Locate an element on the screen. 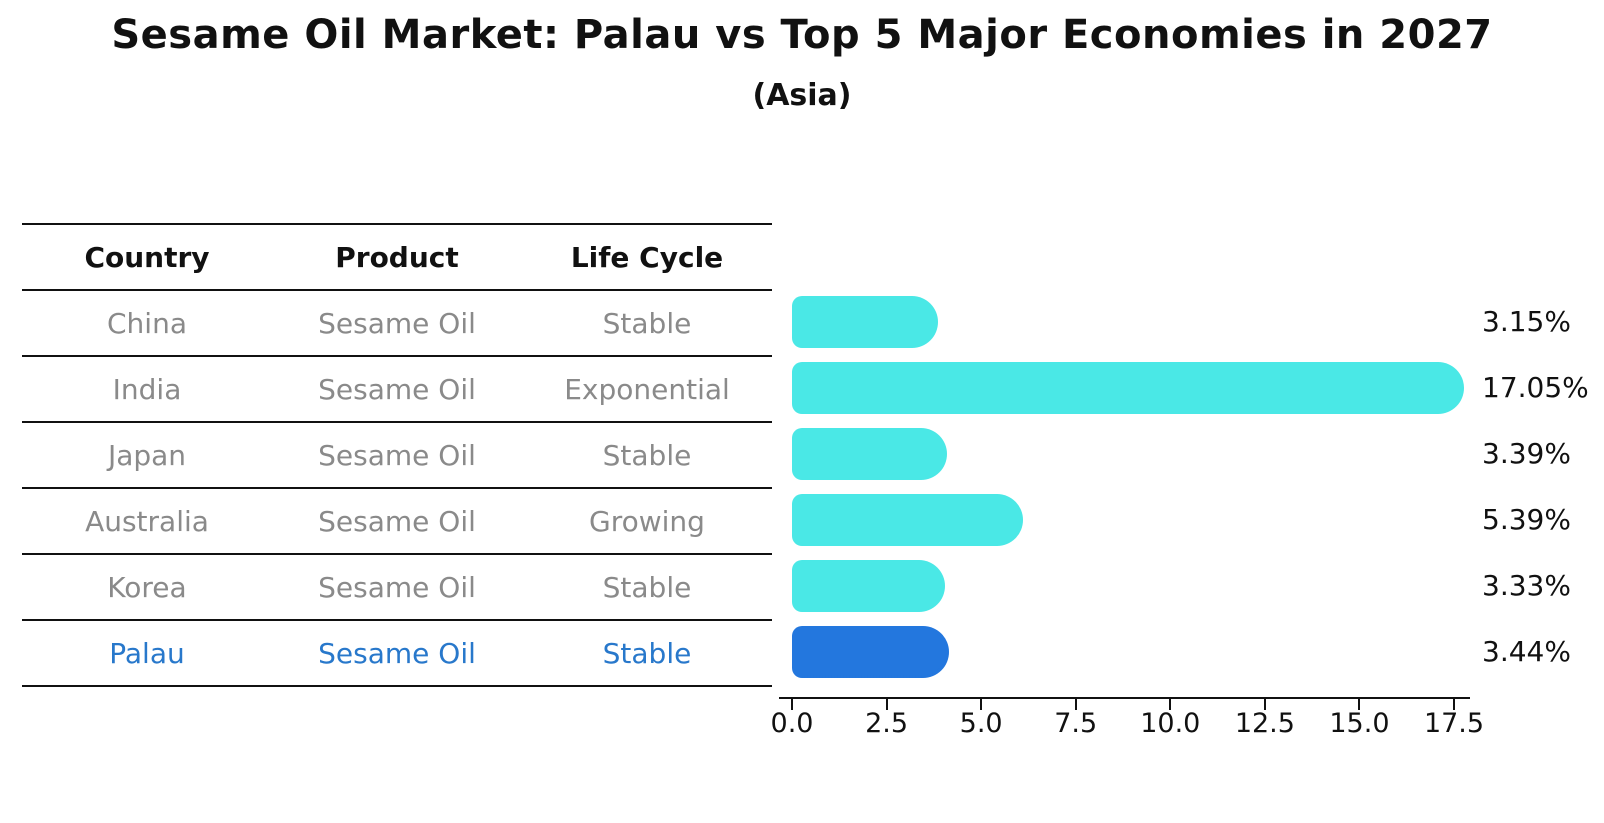 The height and width of the screenshot is (823, 1604). x-axis-tick-label: 10.0 is located at coordinates (1170, 723).